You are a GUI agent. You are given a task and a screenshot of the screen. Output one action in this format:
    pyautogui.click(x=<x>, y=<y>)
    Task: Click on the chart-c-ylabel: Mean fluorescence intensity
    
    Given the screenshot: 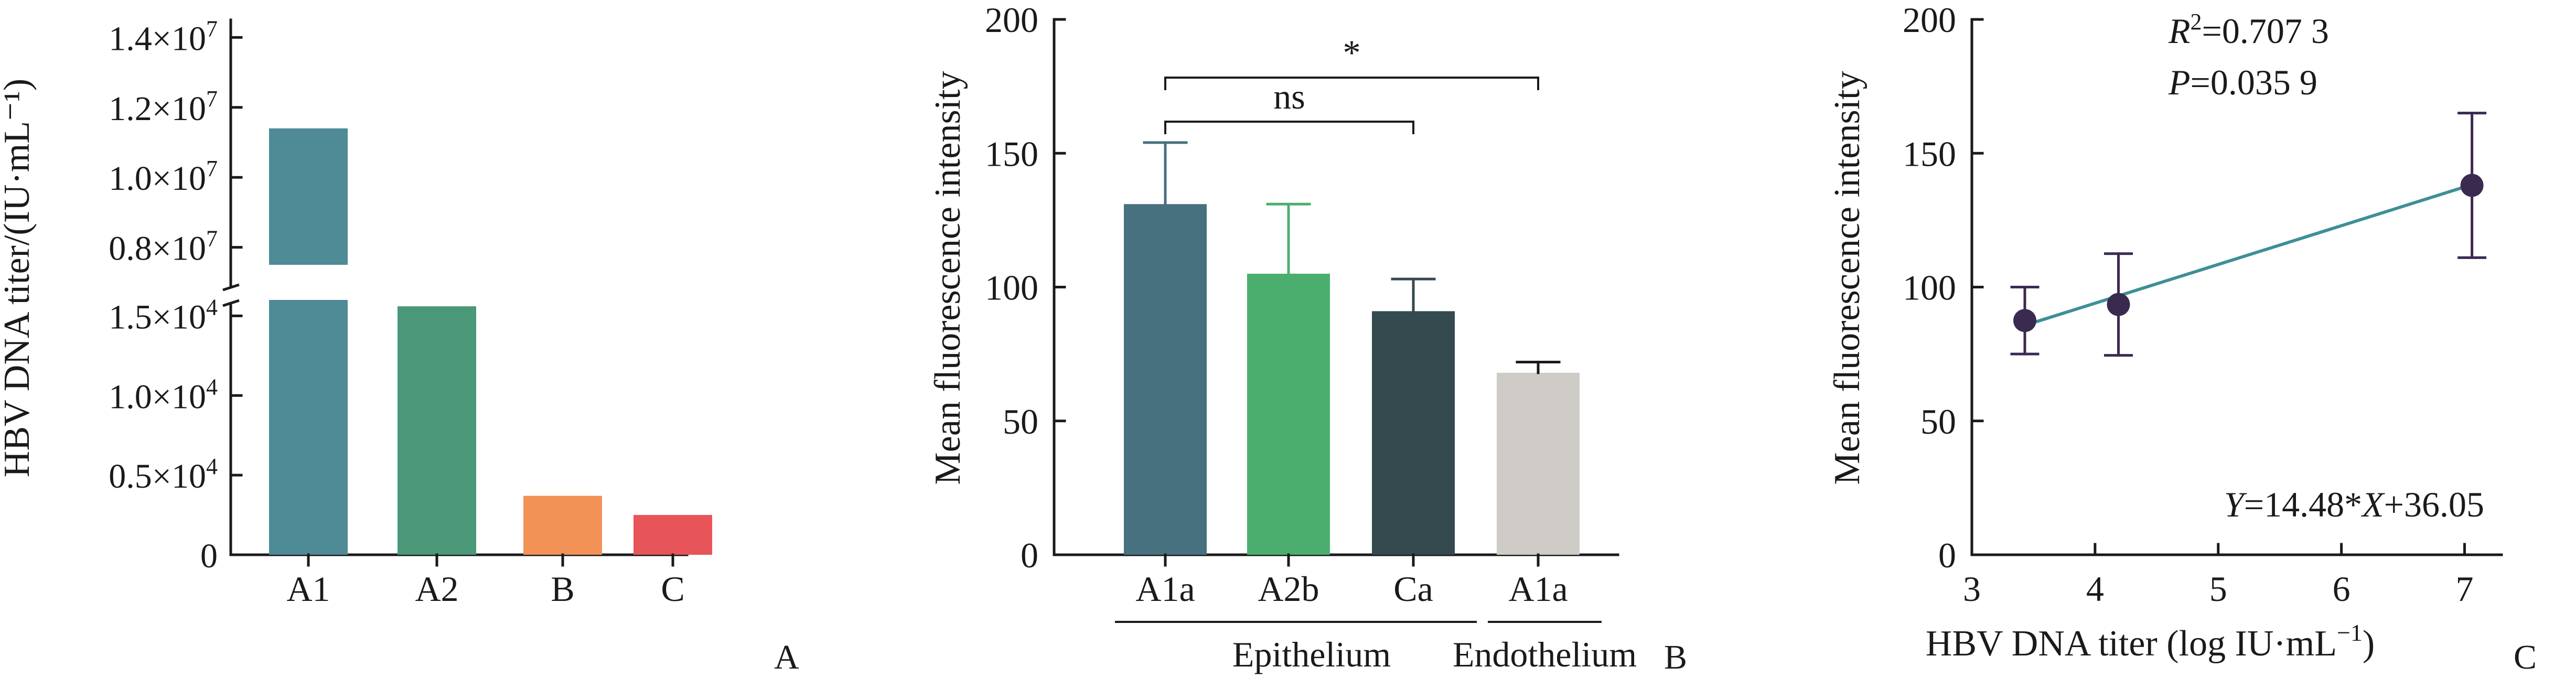 What is the action you would take?
    pyautogui.click(x=1847, y=278)
    